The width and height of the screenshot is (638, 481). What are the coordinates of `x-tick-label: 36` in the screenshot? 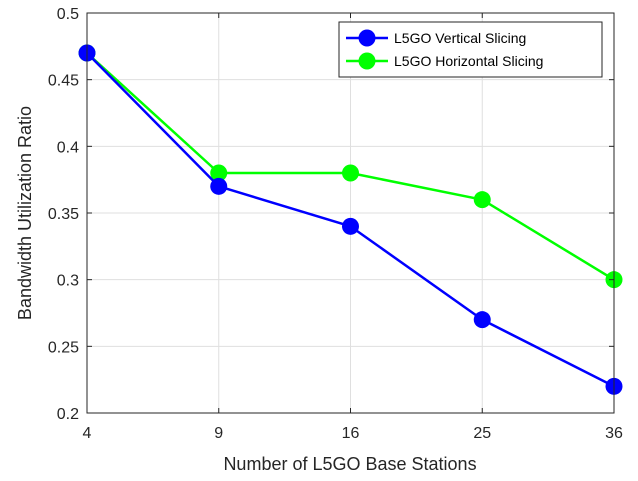 It's located at (614, 433).